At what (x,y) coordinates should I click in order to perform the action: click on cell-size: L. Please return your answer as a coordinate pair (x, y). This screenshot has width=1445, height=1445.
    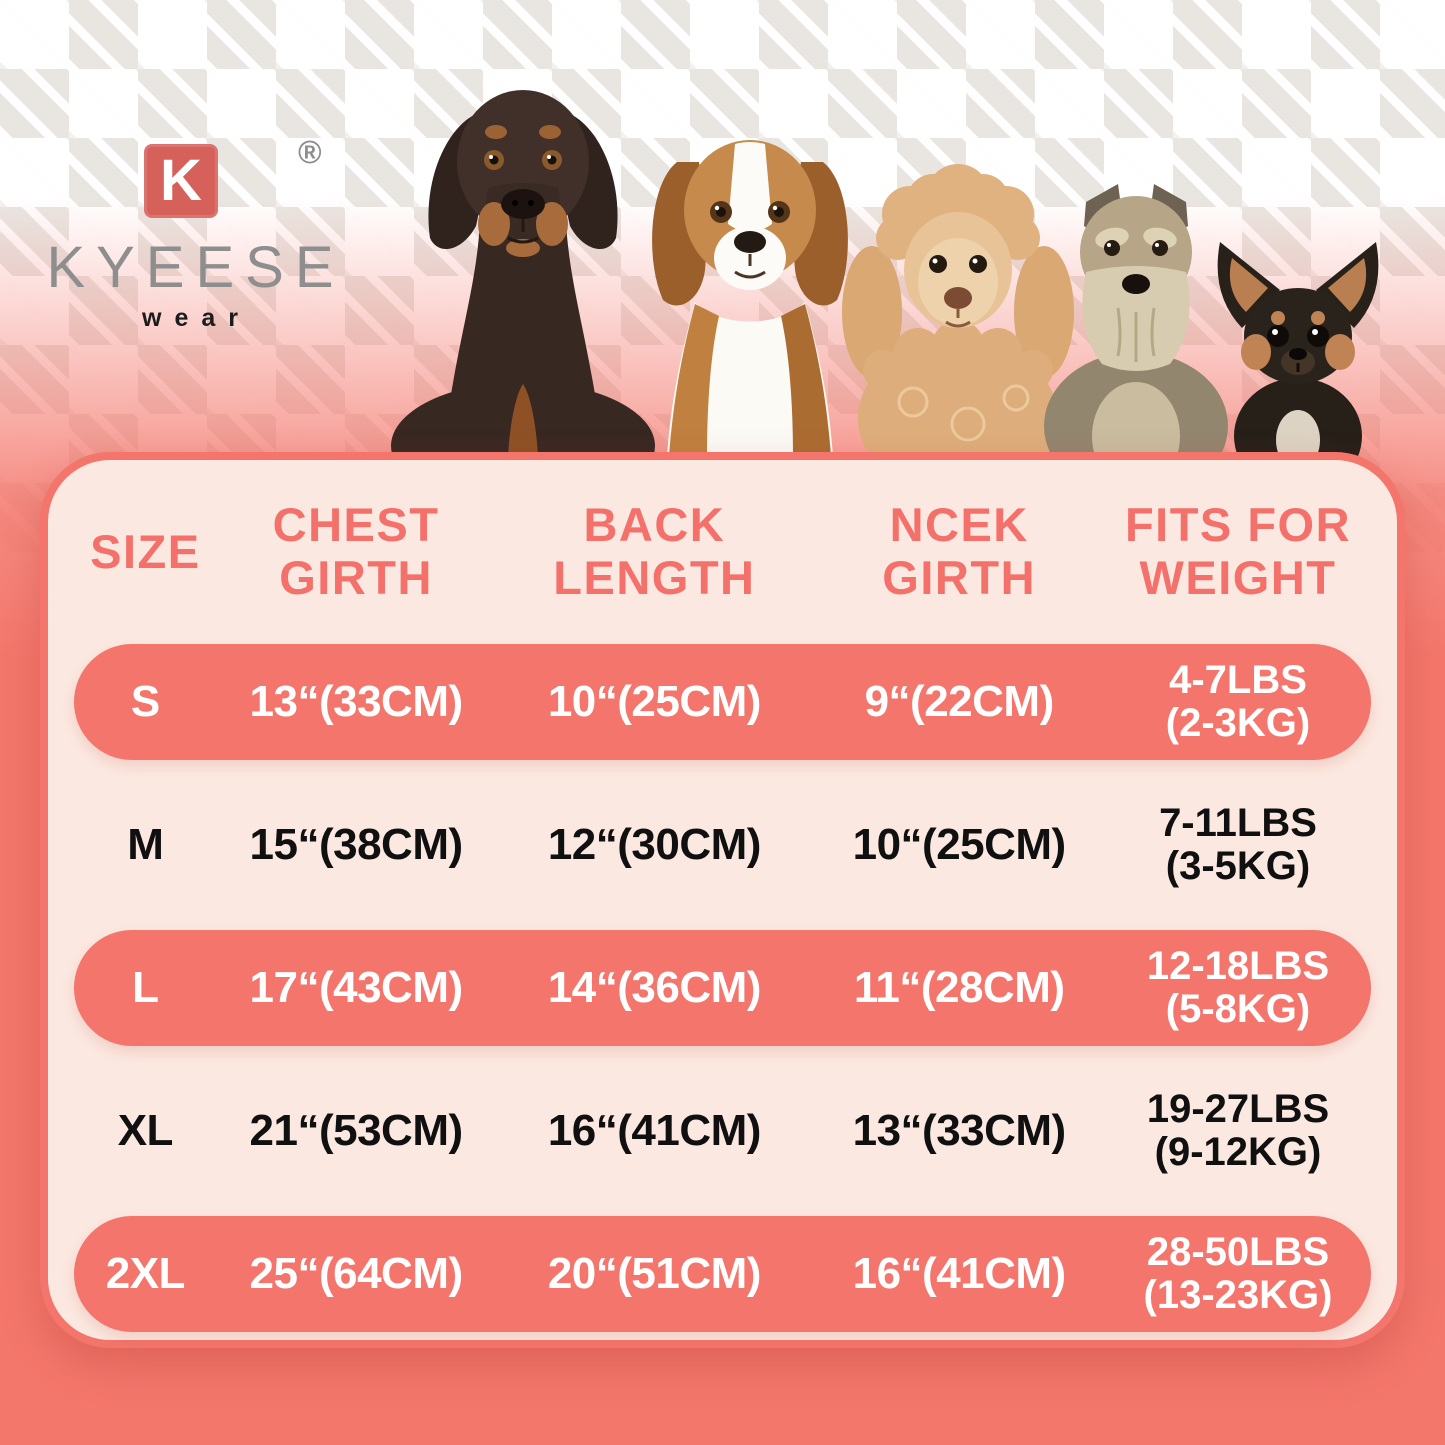
    Looking at the image, I should click on (145, 987).